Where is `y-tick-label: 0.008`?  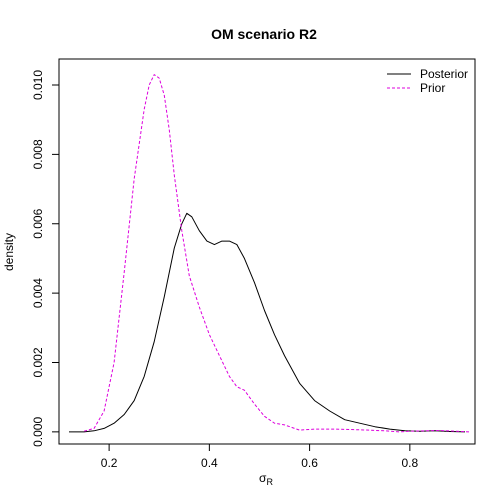
y-tick-label: 0.008 is located at coordinates (38, 154).